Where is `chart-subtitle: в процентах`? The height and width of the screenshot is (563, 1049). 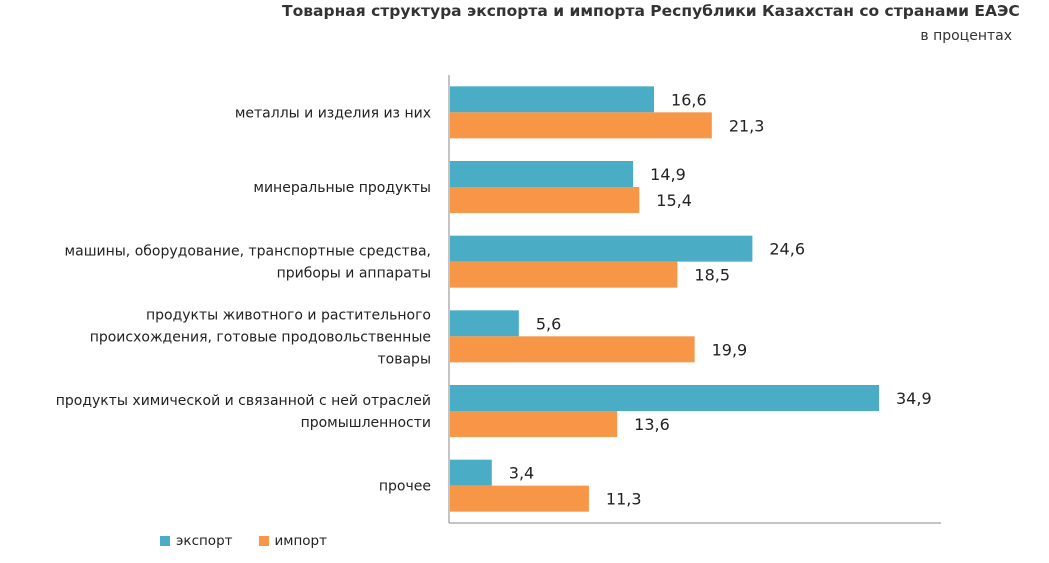 chart-subtitle: в процентах is located at coordinates (966, 36).